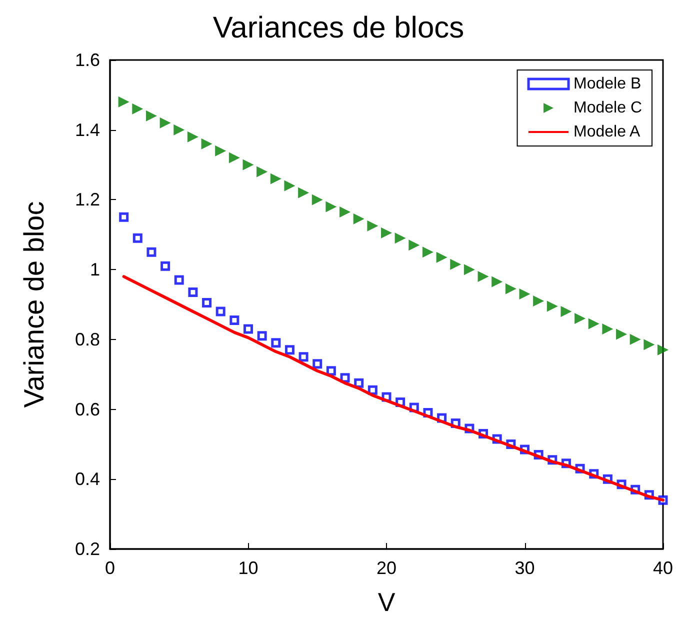 The height and width of the screenshot is (621, 677). What do you see at coordinates (387, 602) in the screenshot?
I see `x-axis-title: V` at bounding box center [387, 602].